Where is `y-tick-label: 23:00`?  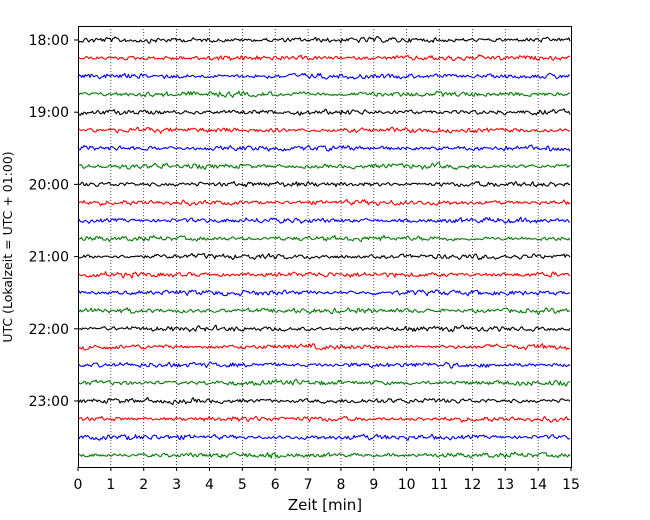
y-tick-label: 23:00 is located at coordinates (49, 402).